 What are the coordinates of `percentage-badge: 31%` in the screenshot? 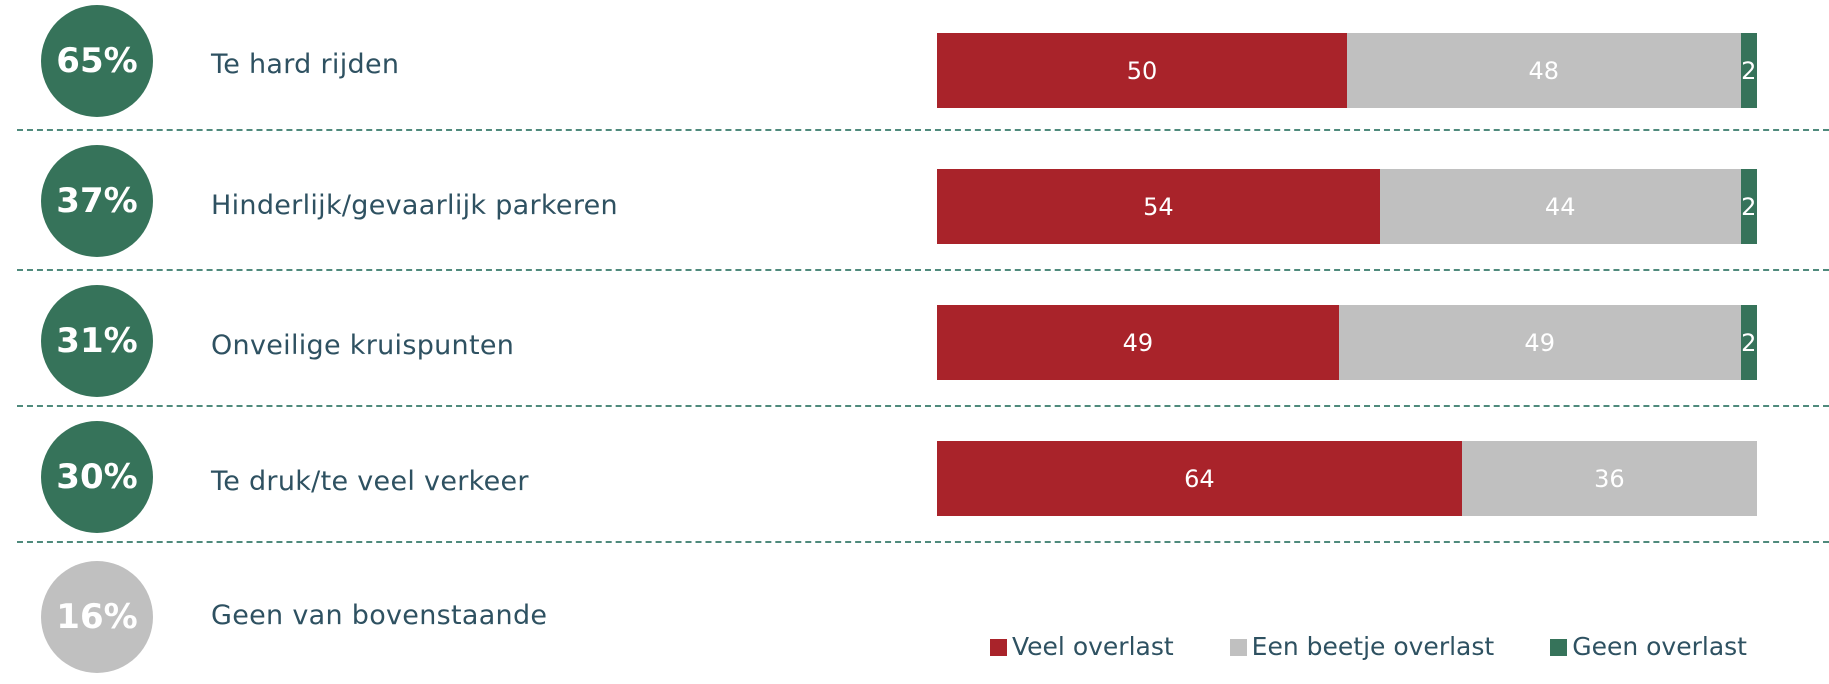 It's located at (97, 341).